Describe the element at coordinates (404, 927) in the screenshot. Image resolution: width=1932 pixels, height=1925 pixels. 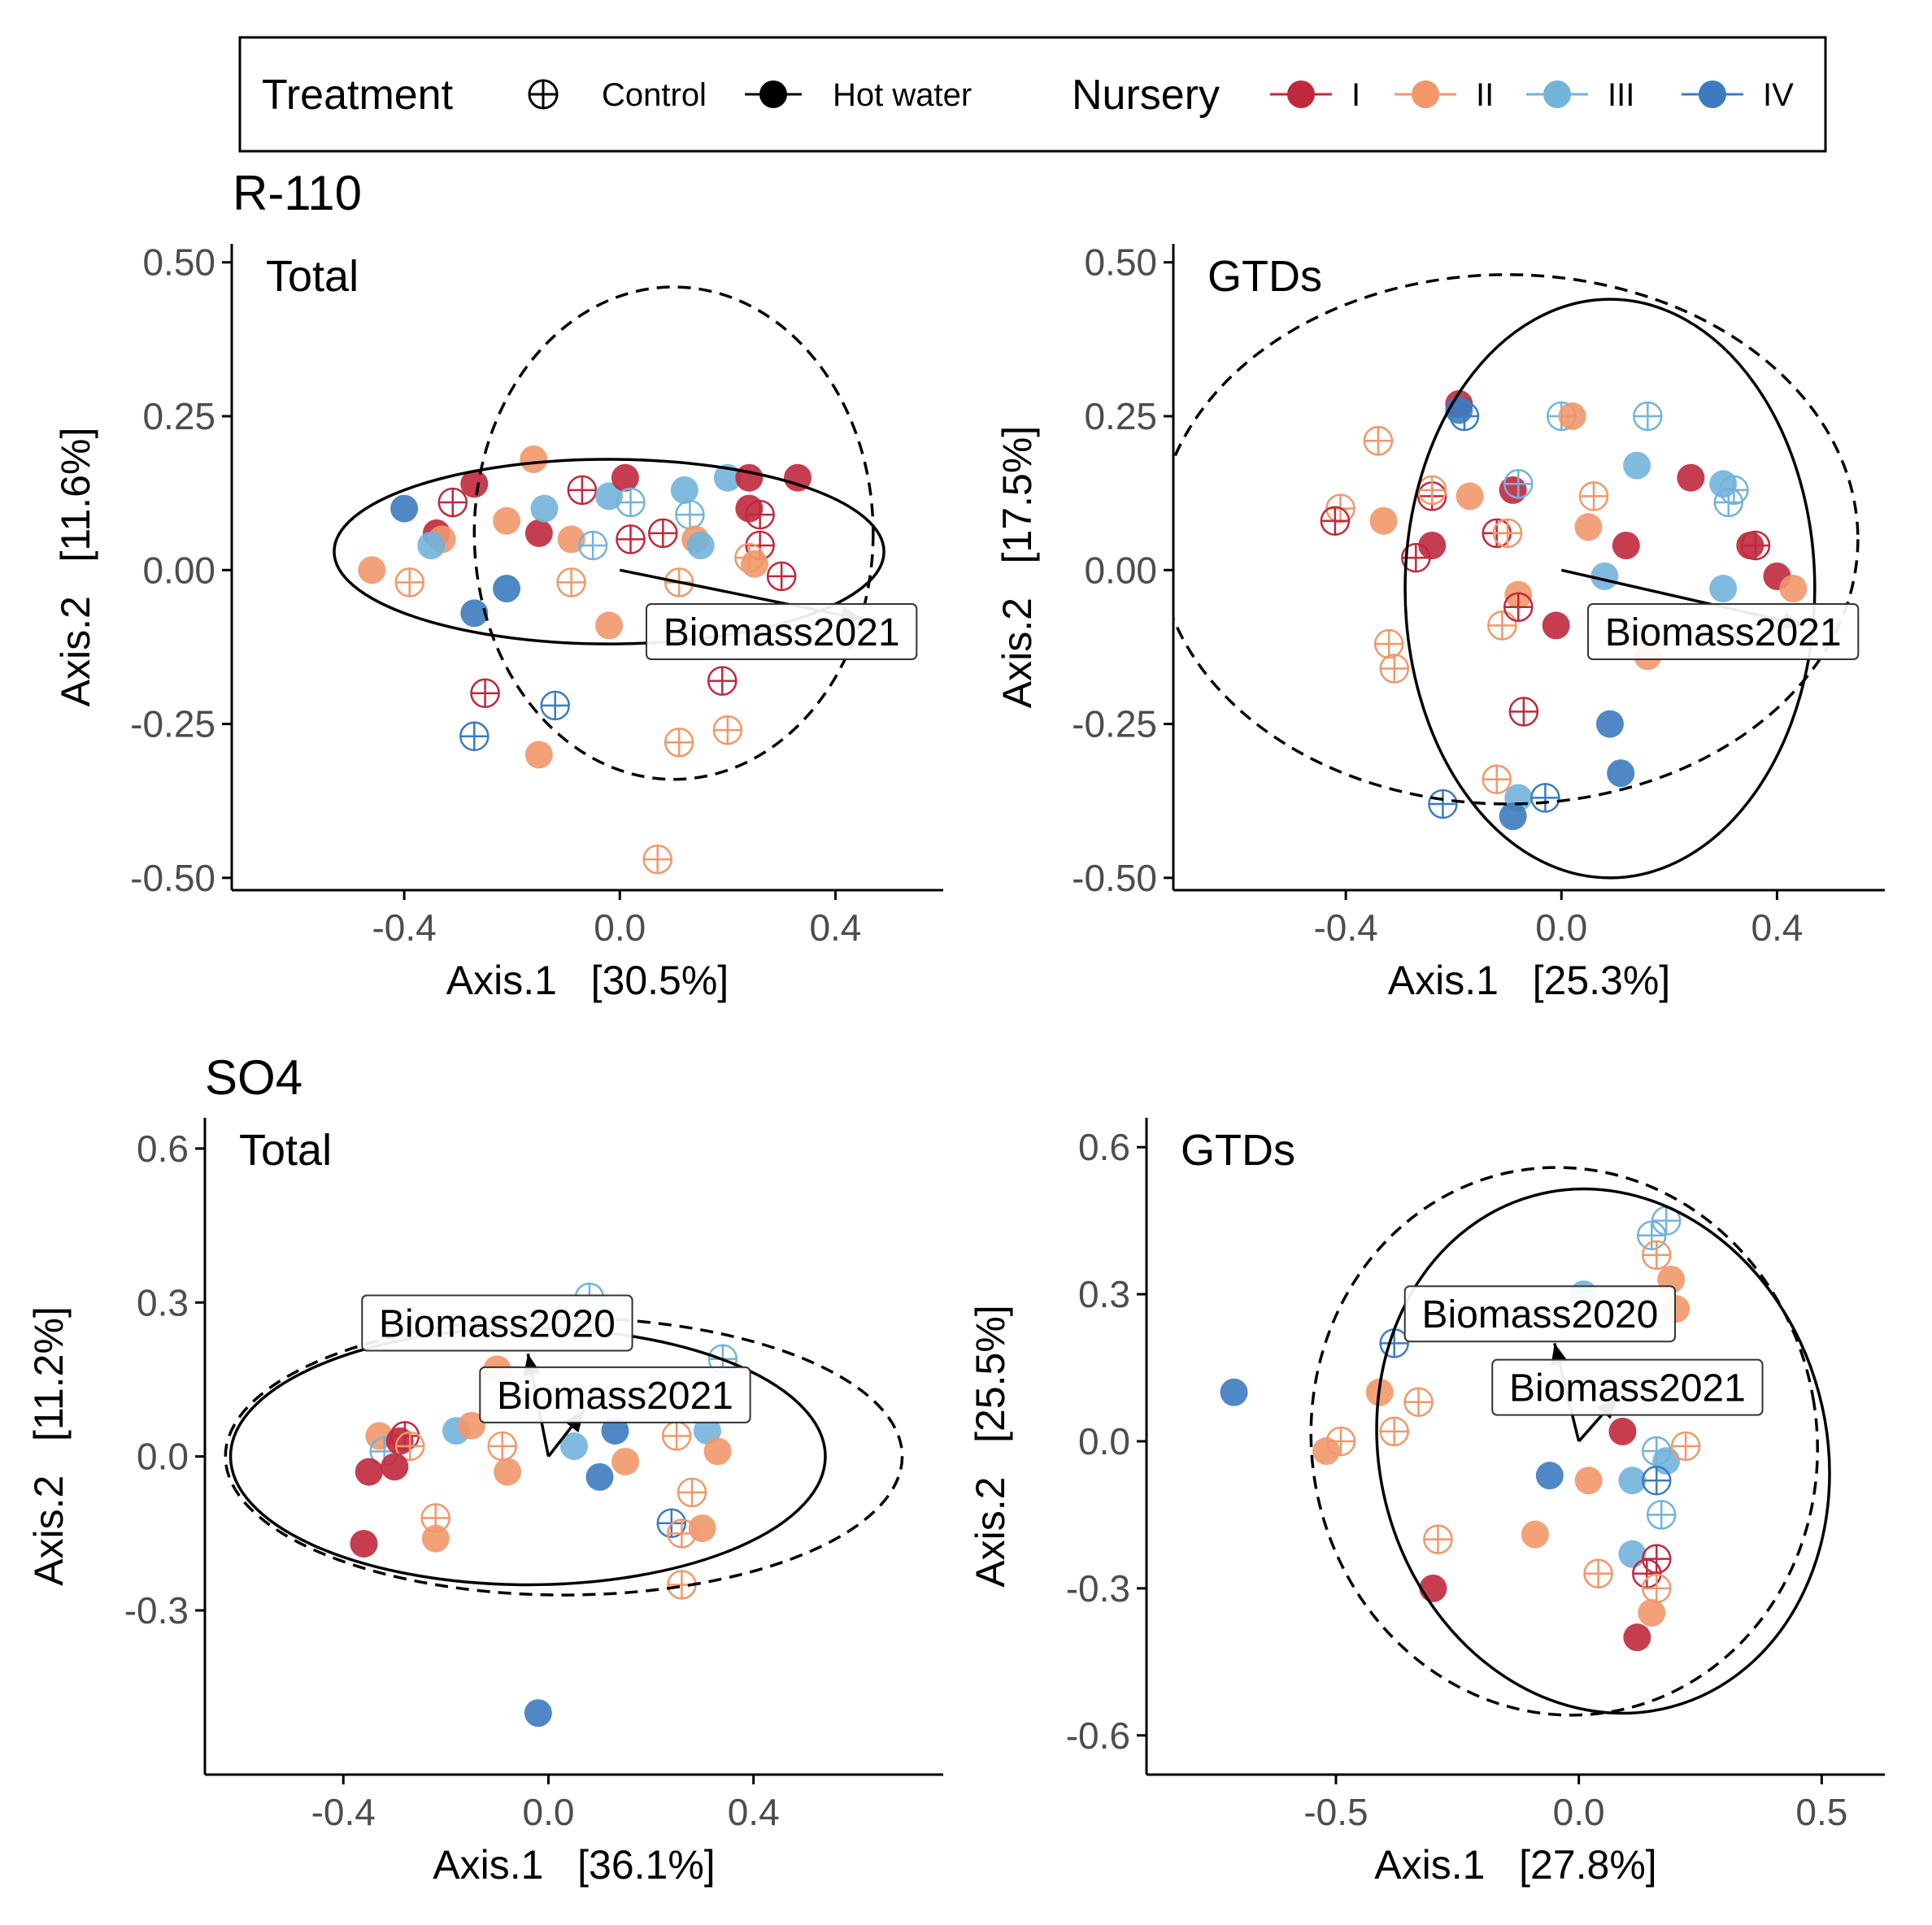
I see `x-tick-label: -0.4` at that location.